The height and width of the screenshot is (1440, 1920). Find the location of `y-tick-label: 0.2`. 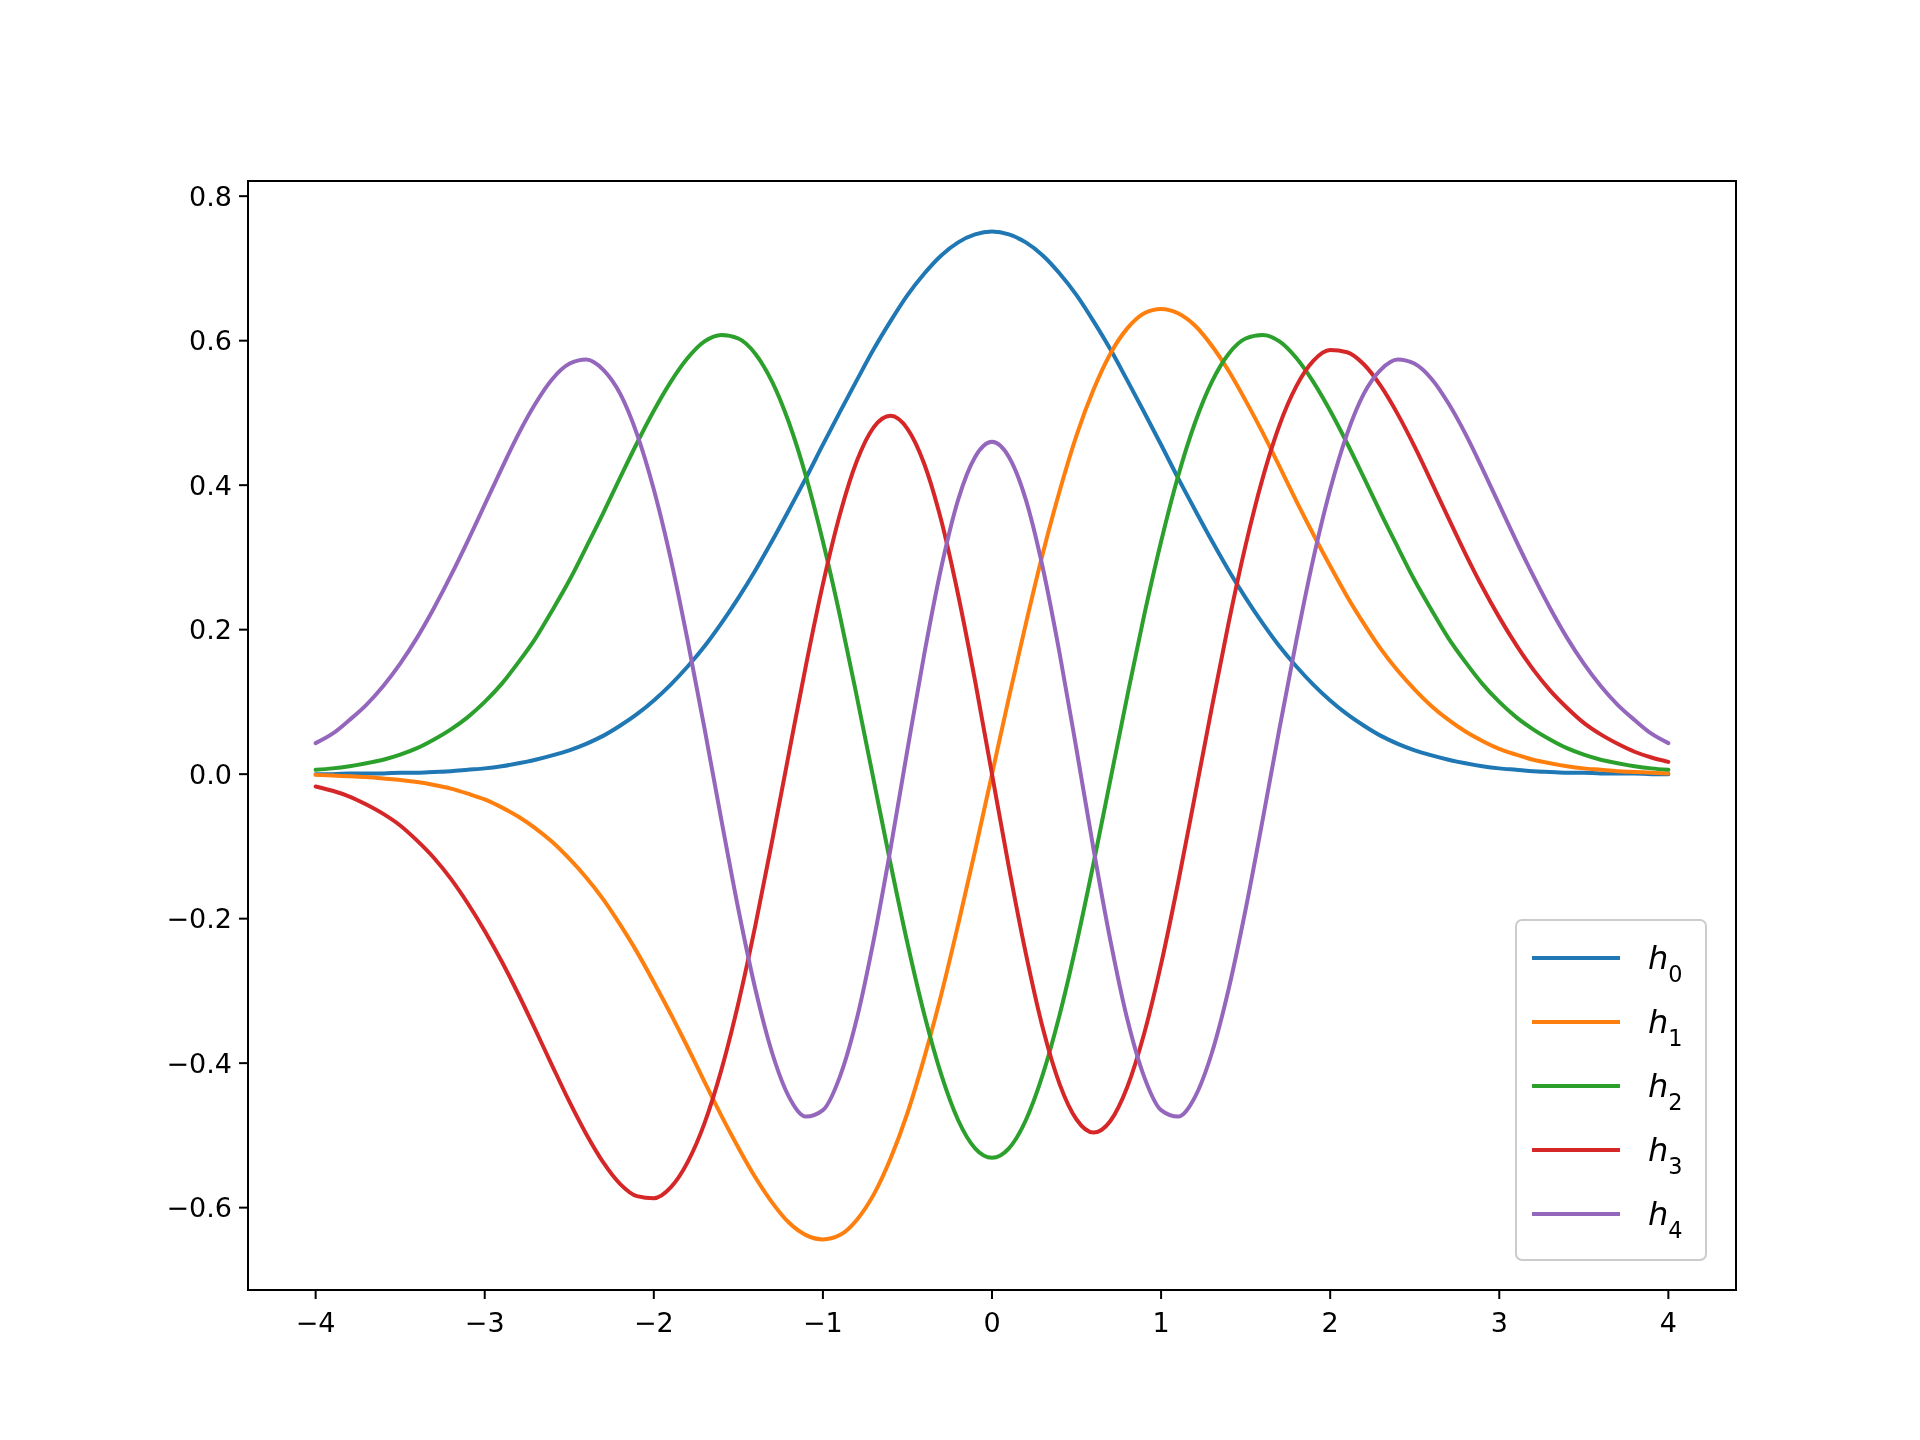

y-tick-label: 0.2 is located at coordinates (210, 630).